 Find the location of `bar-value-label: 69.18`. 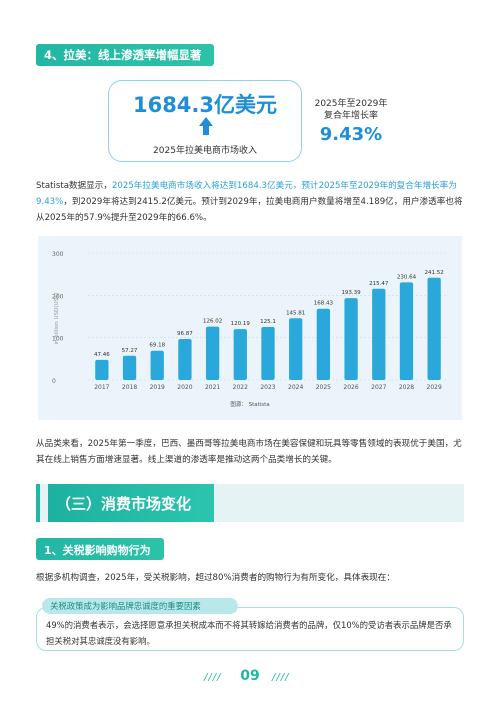

bar-value-label: 69.18 is located at coordinates (157, 346).